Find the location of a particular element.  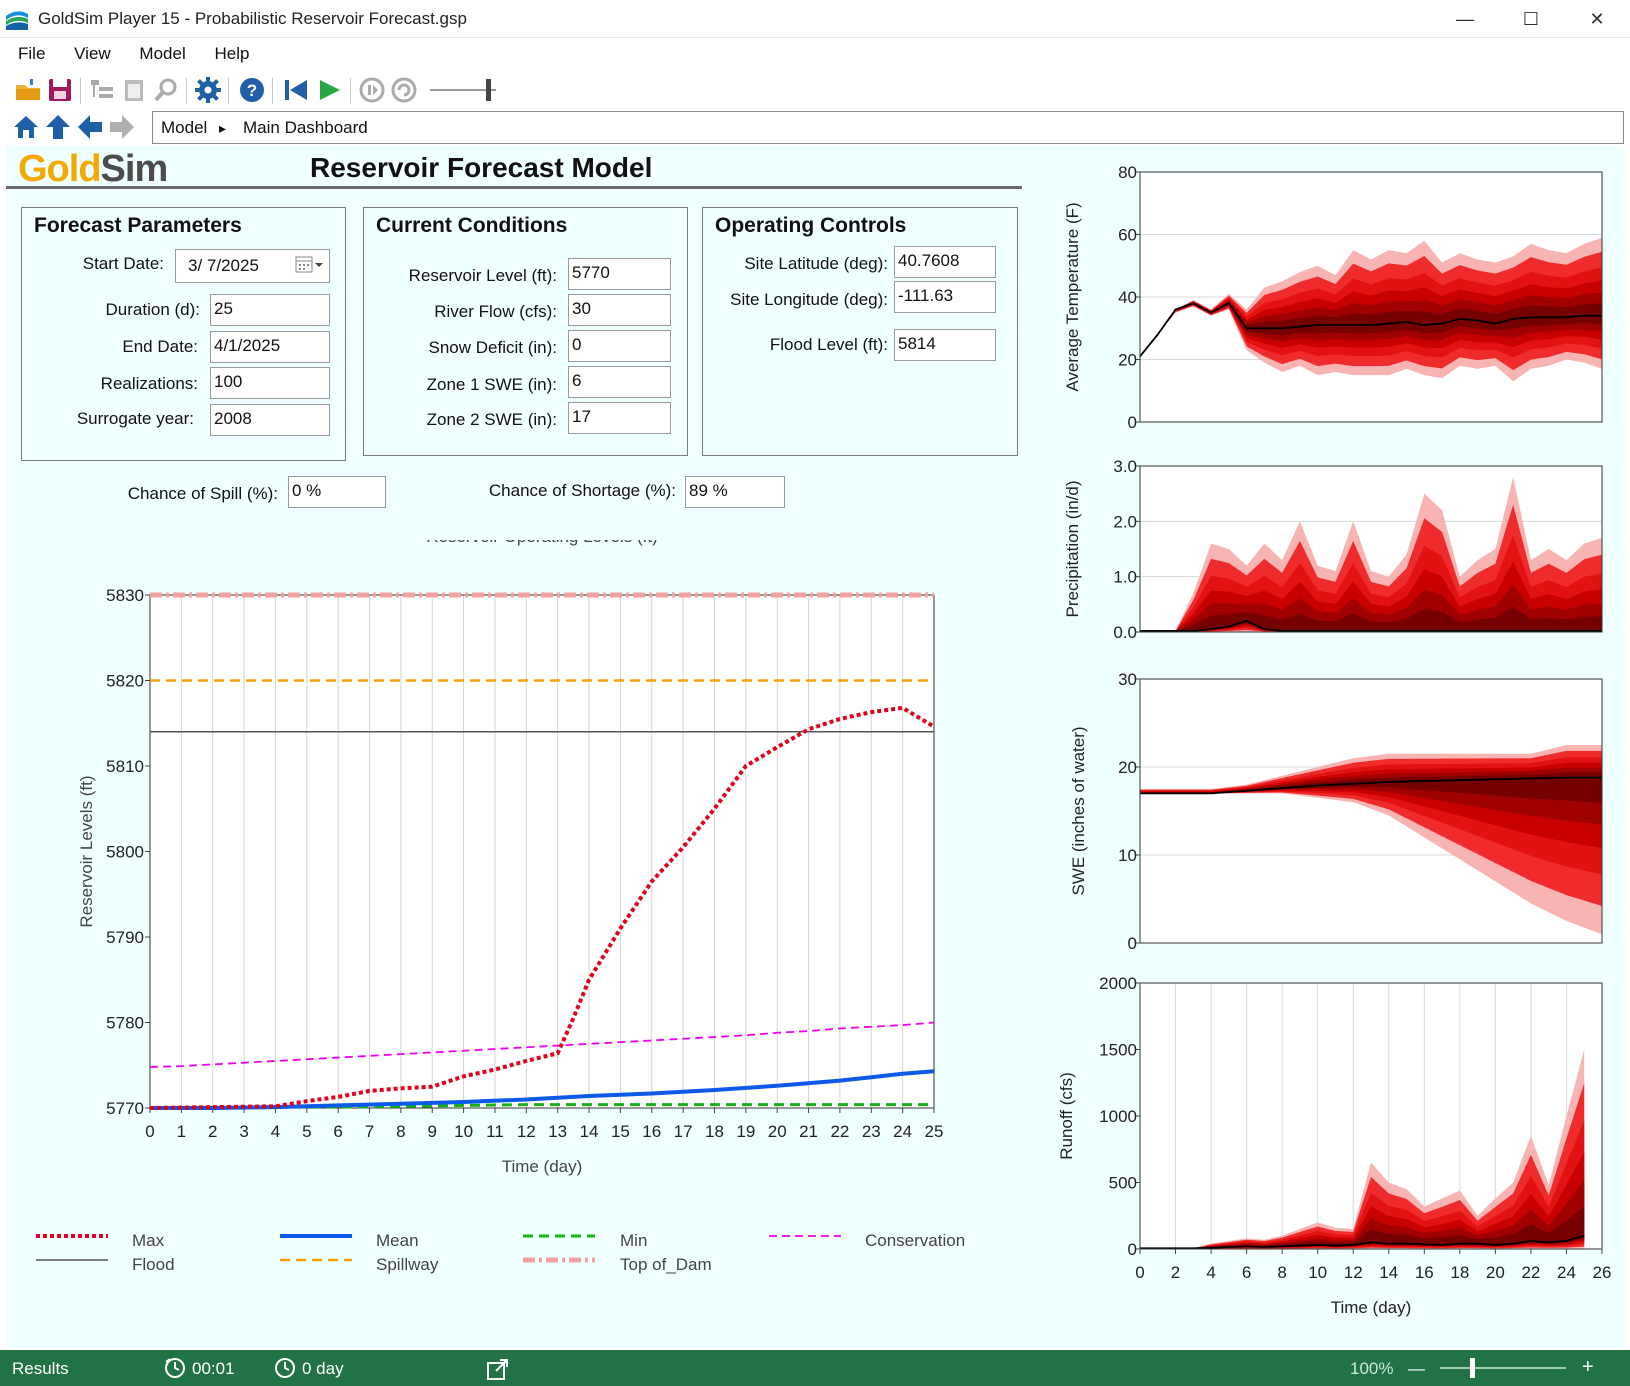

open-folder-icon is located at coordinates (28, 90).